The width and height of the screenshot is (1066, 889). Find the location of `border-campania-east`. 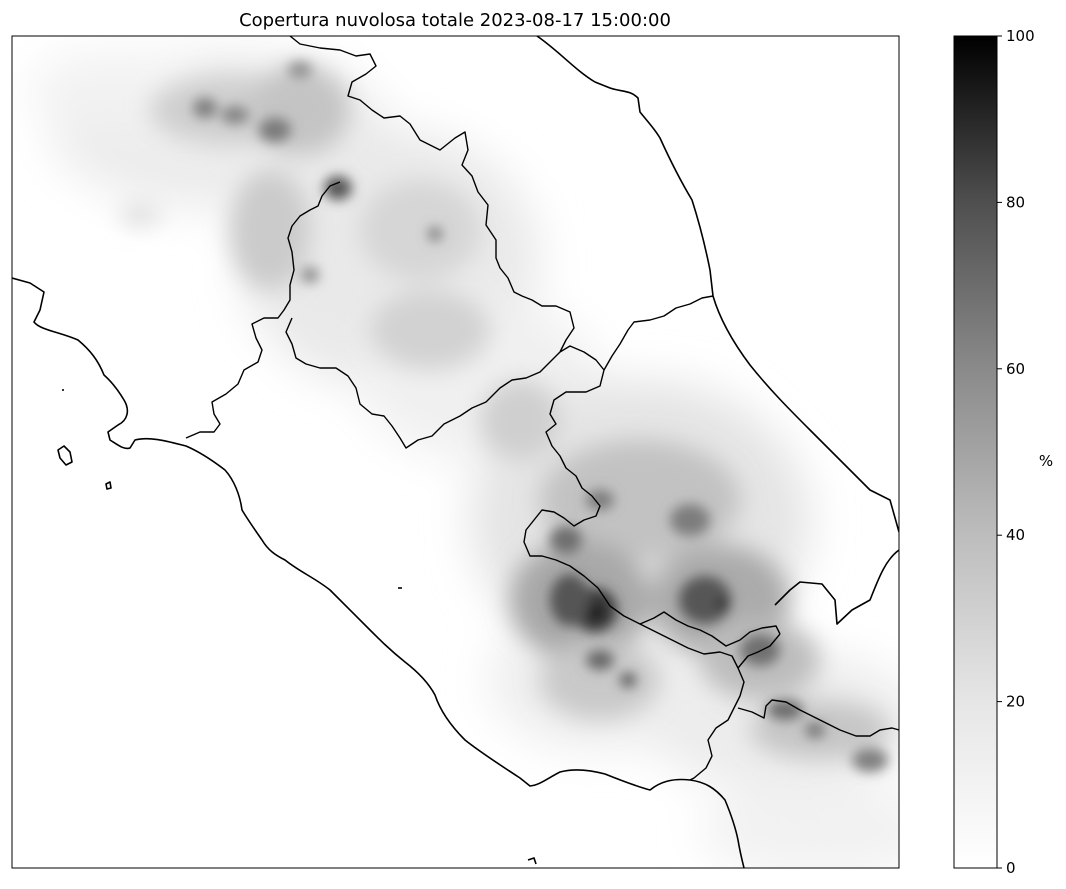

border-campania-east is located at coordinates (818, 718).